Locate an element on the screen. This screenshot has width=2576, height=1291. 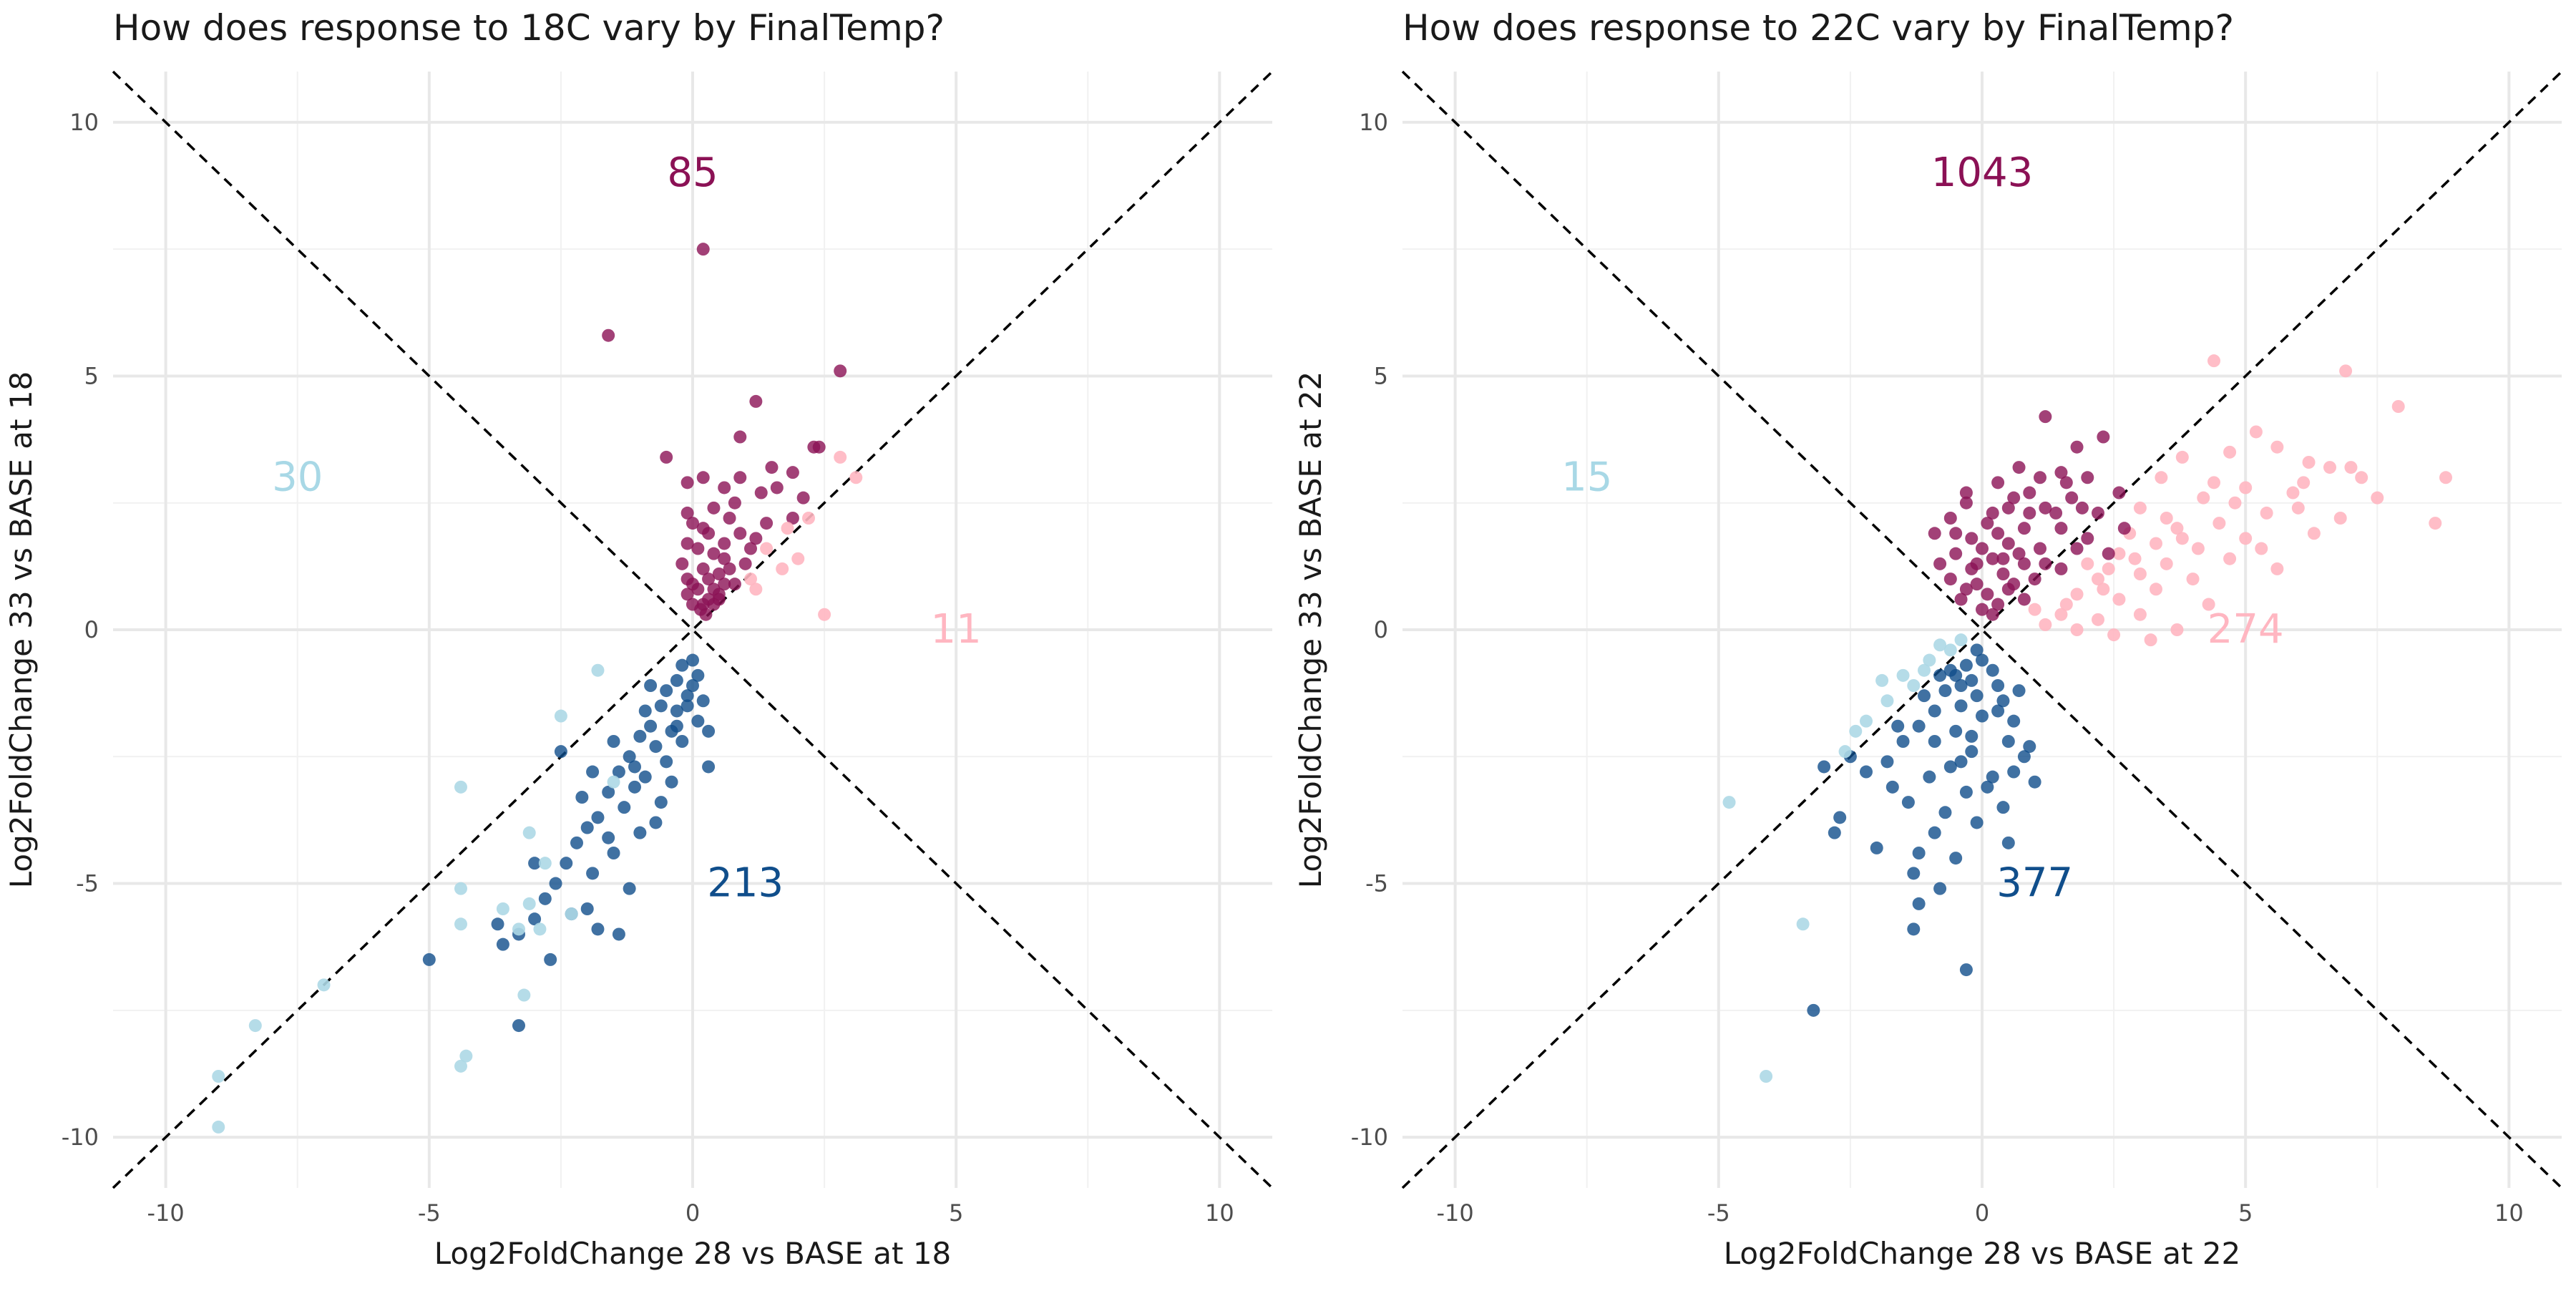
quadrant-count-label: 85 is located at coordinates (692, 173).